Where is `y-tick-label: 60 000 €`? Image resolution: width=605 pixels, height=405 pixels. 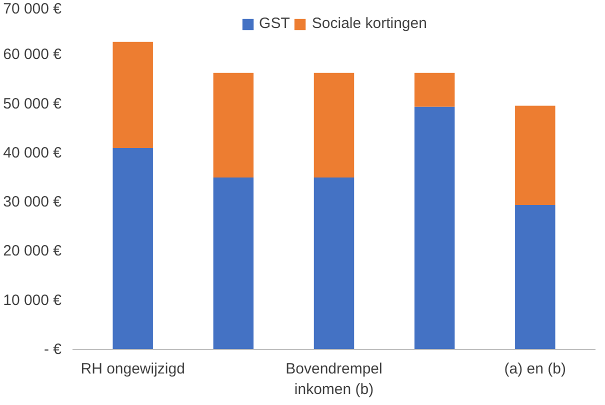 y-tick-label: 60 000 € is located at coordinates (32, 55).